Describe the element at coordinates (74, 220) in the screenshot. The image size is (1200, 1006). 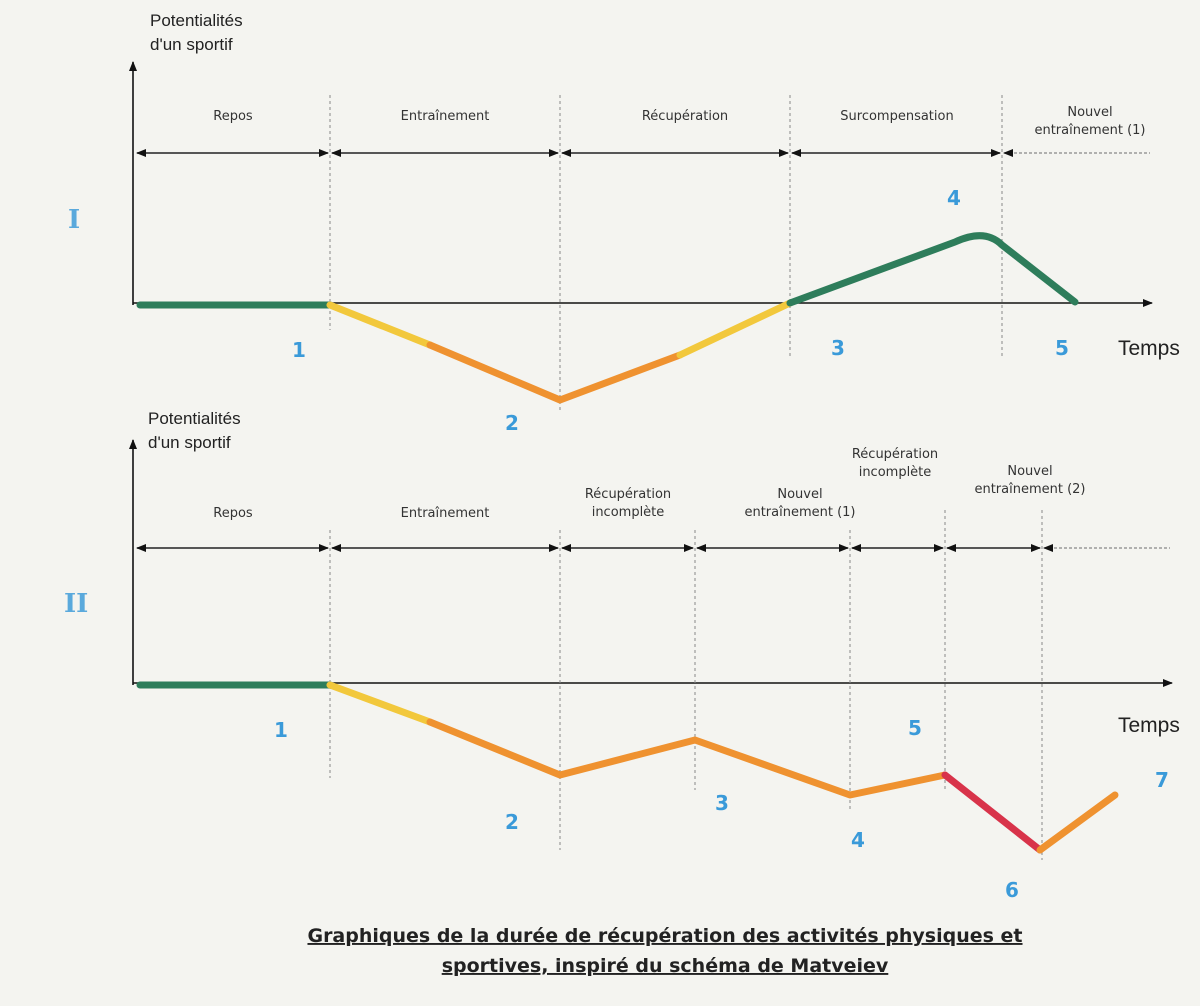
I see `diagram-number: I` at that location.